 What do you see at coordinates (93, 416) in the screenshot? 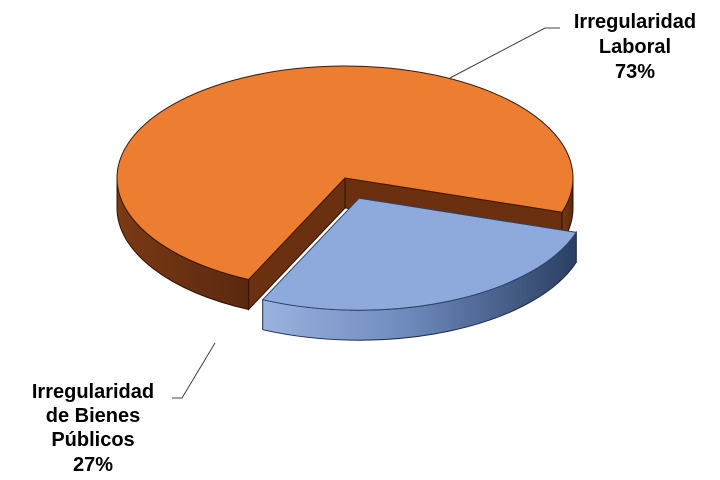
I see `slice-label-bienes-line2: de Bienes` at bounding box center [93, 416].